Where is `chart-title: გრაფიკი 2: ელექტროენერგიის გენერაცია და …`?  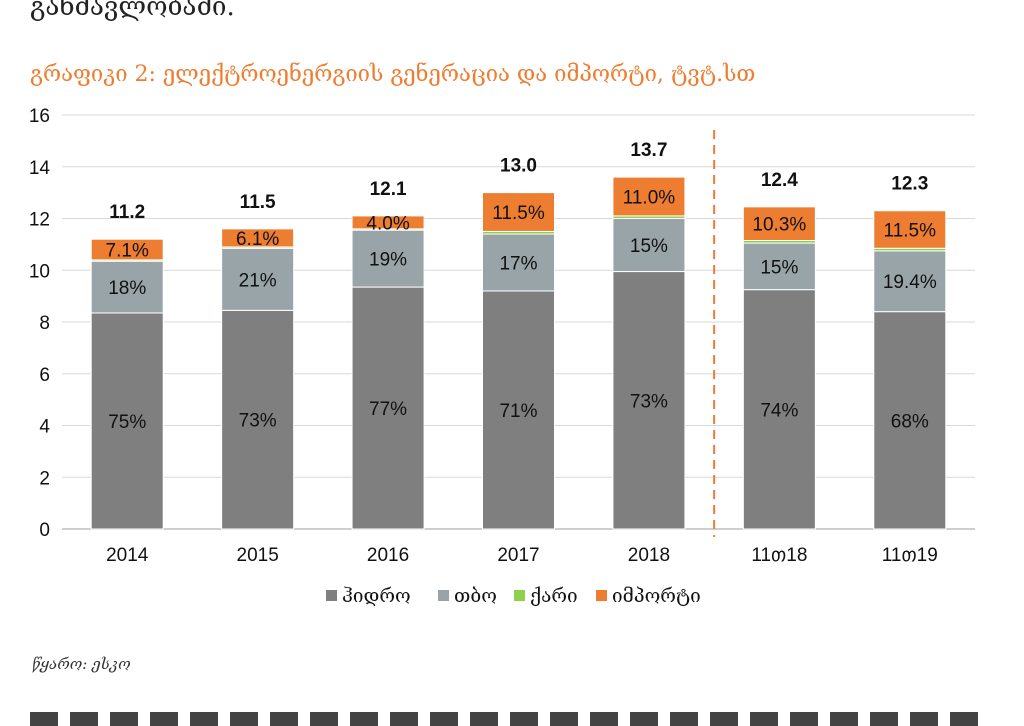
chart-title: გრაფიკი 2: ელექტროენერგიის გენერაცია და … is located at coordinates (393, 74).